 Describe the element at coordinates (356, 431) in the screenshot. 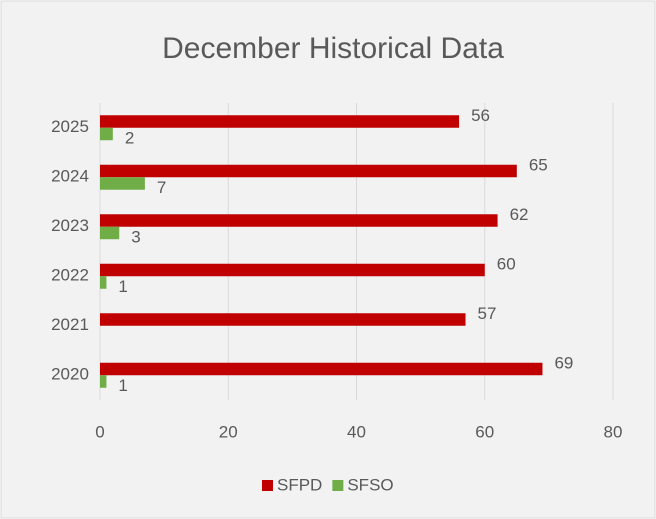

I see `x-tick-label: 40` at that location.